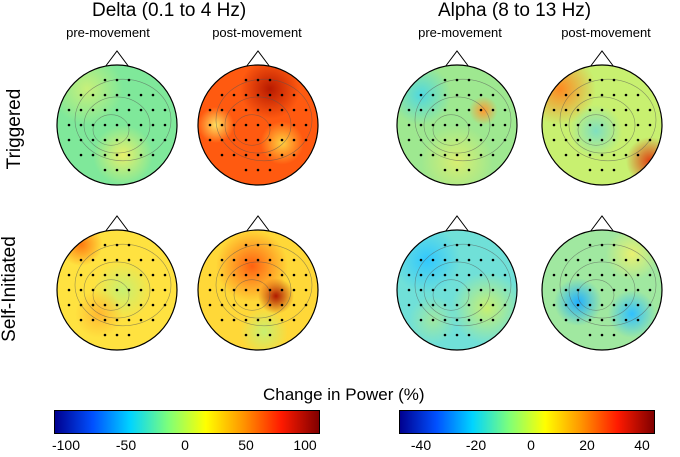  What do you see at coordinates (602, 283) in the screenshot?
I see `head-map-alpha-self-post` at bounding box center [602, 283].